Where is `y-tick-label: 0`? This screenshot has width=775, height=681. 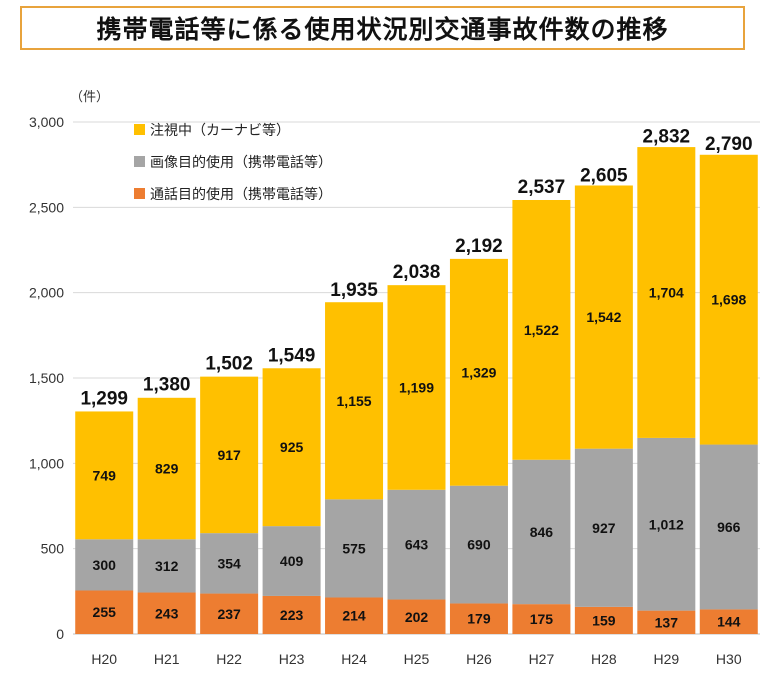
y-tick-label: 0 is located at coordinates (60, 634).